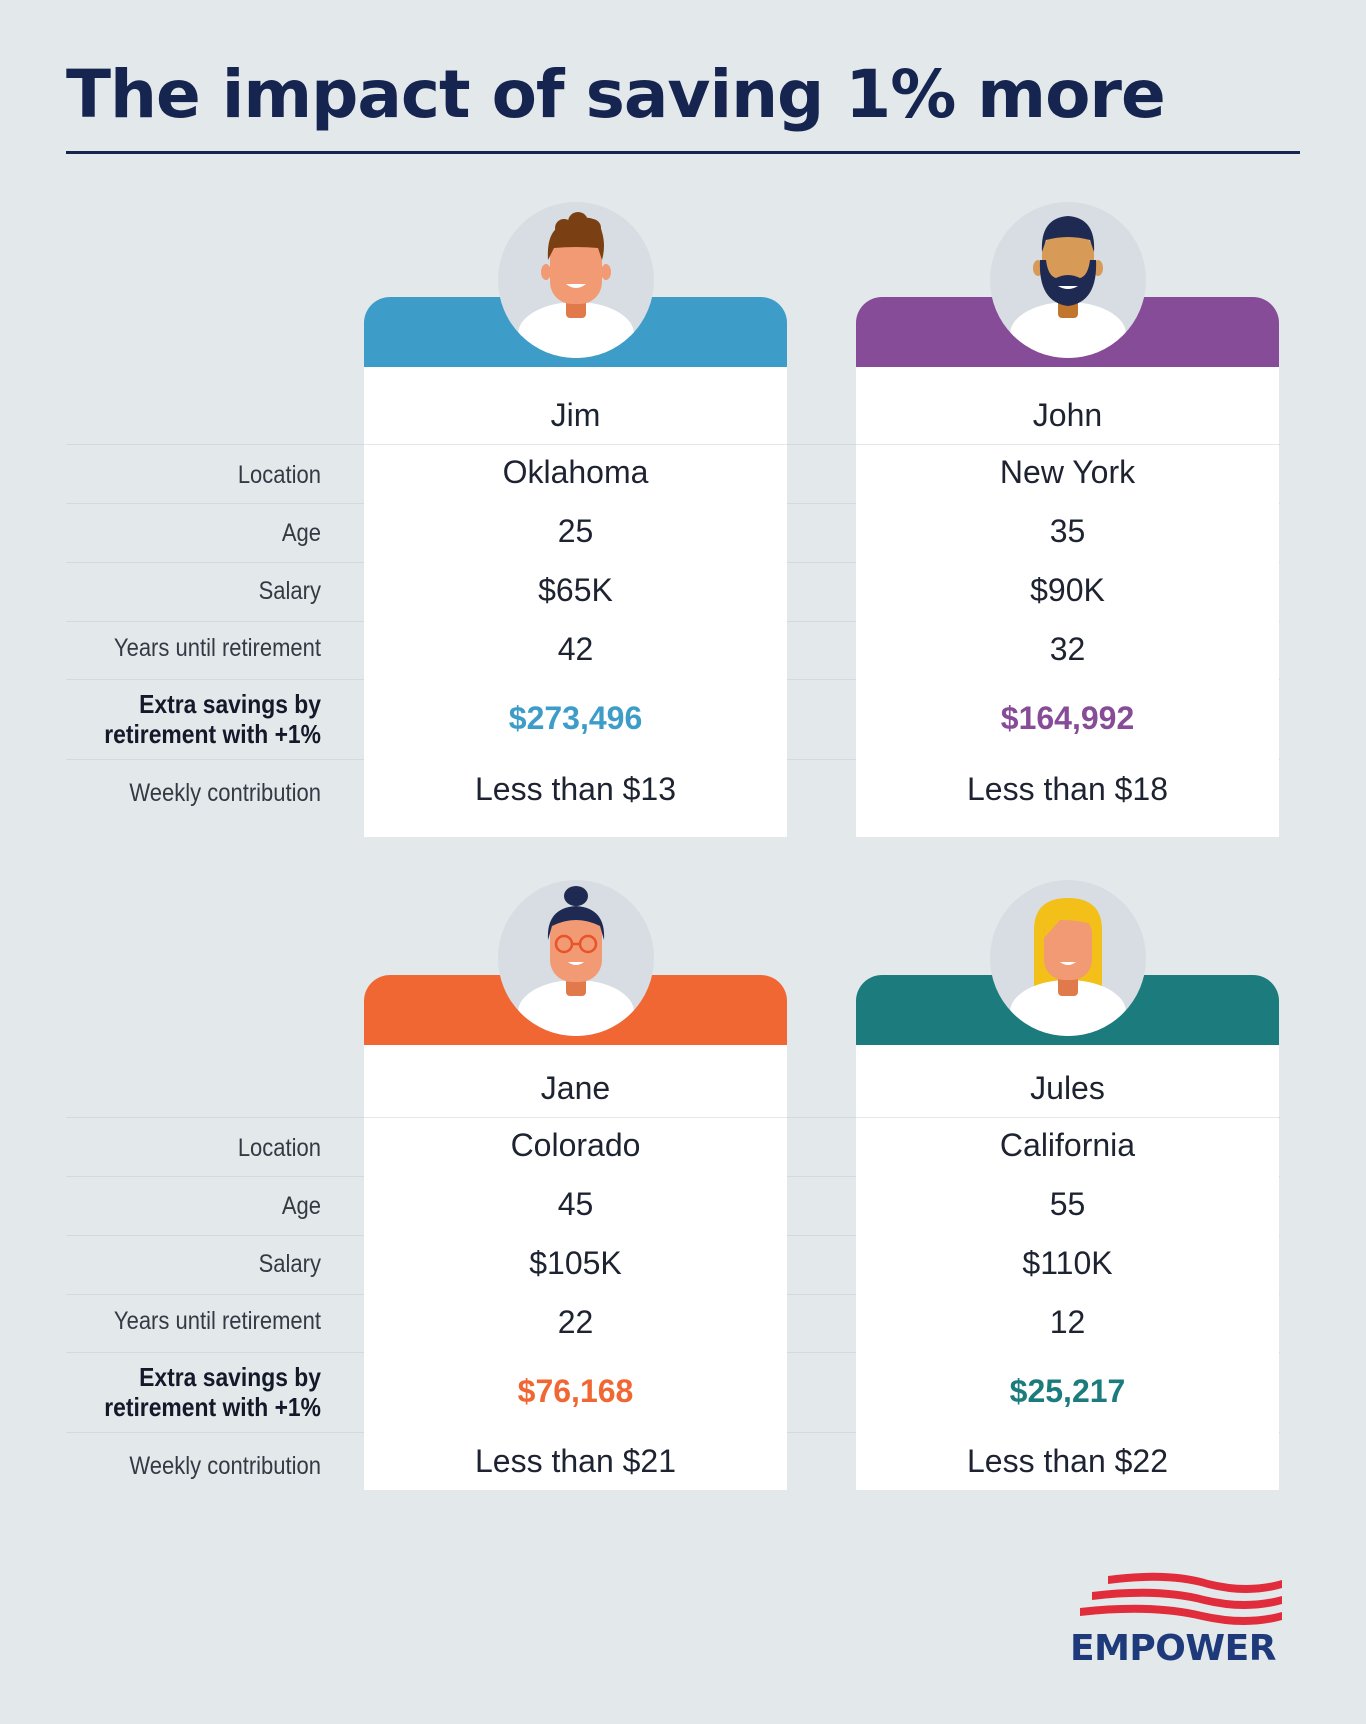 The width and height of the screenshot is (1366, 1724). What do you see at coordinates (575, 1391) in the screenshot?
I see `person-extra-savings: $76,168` at bounding box center [575, 1391].